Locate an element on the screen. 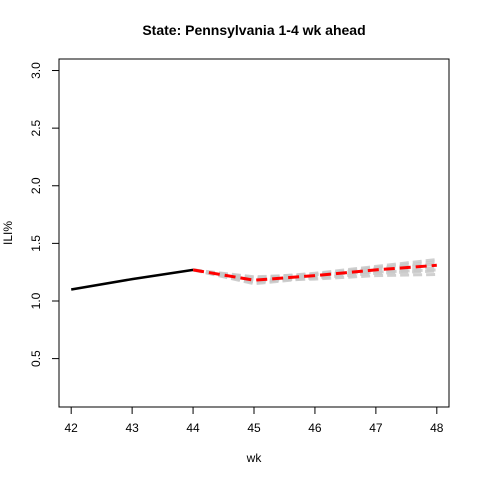  chart-title: State: Pennsylvania 1-4 wk ahead is located at coordinates (253, 30).